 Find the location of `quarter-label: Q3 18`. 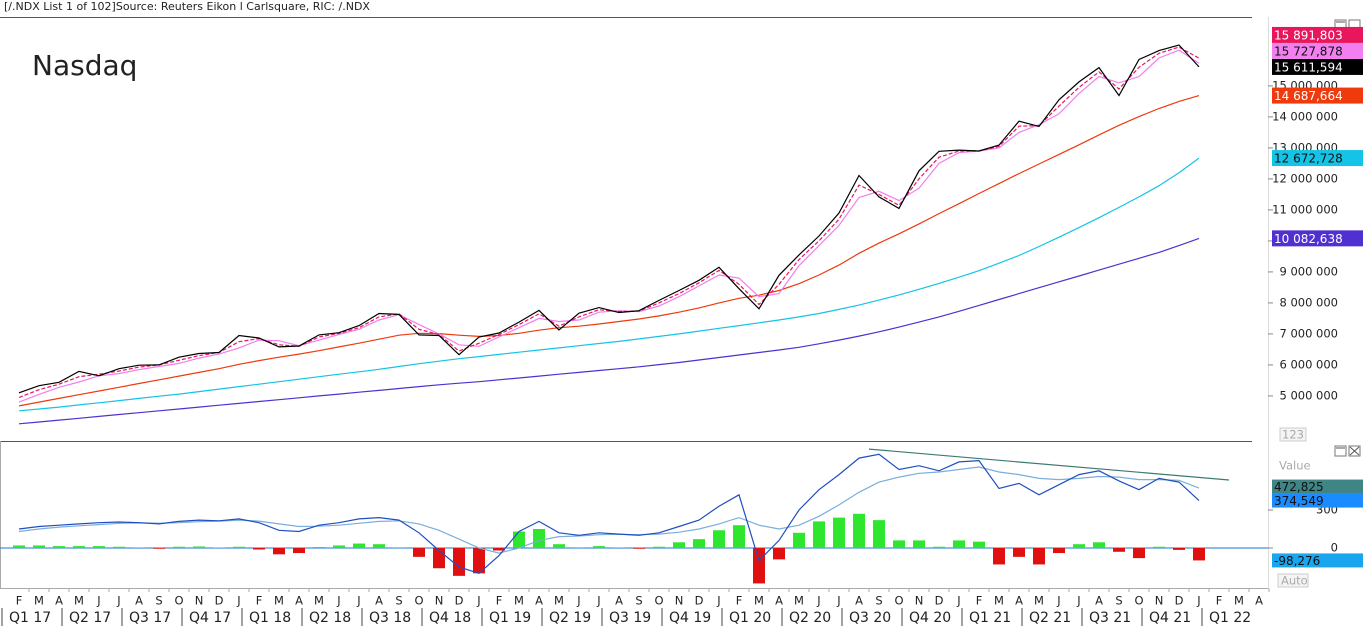

quarter-label: Q3 18 is located at coordinates (390, 618).